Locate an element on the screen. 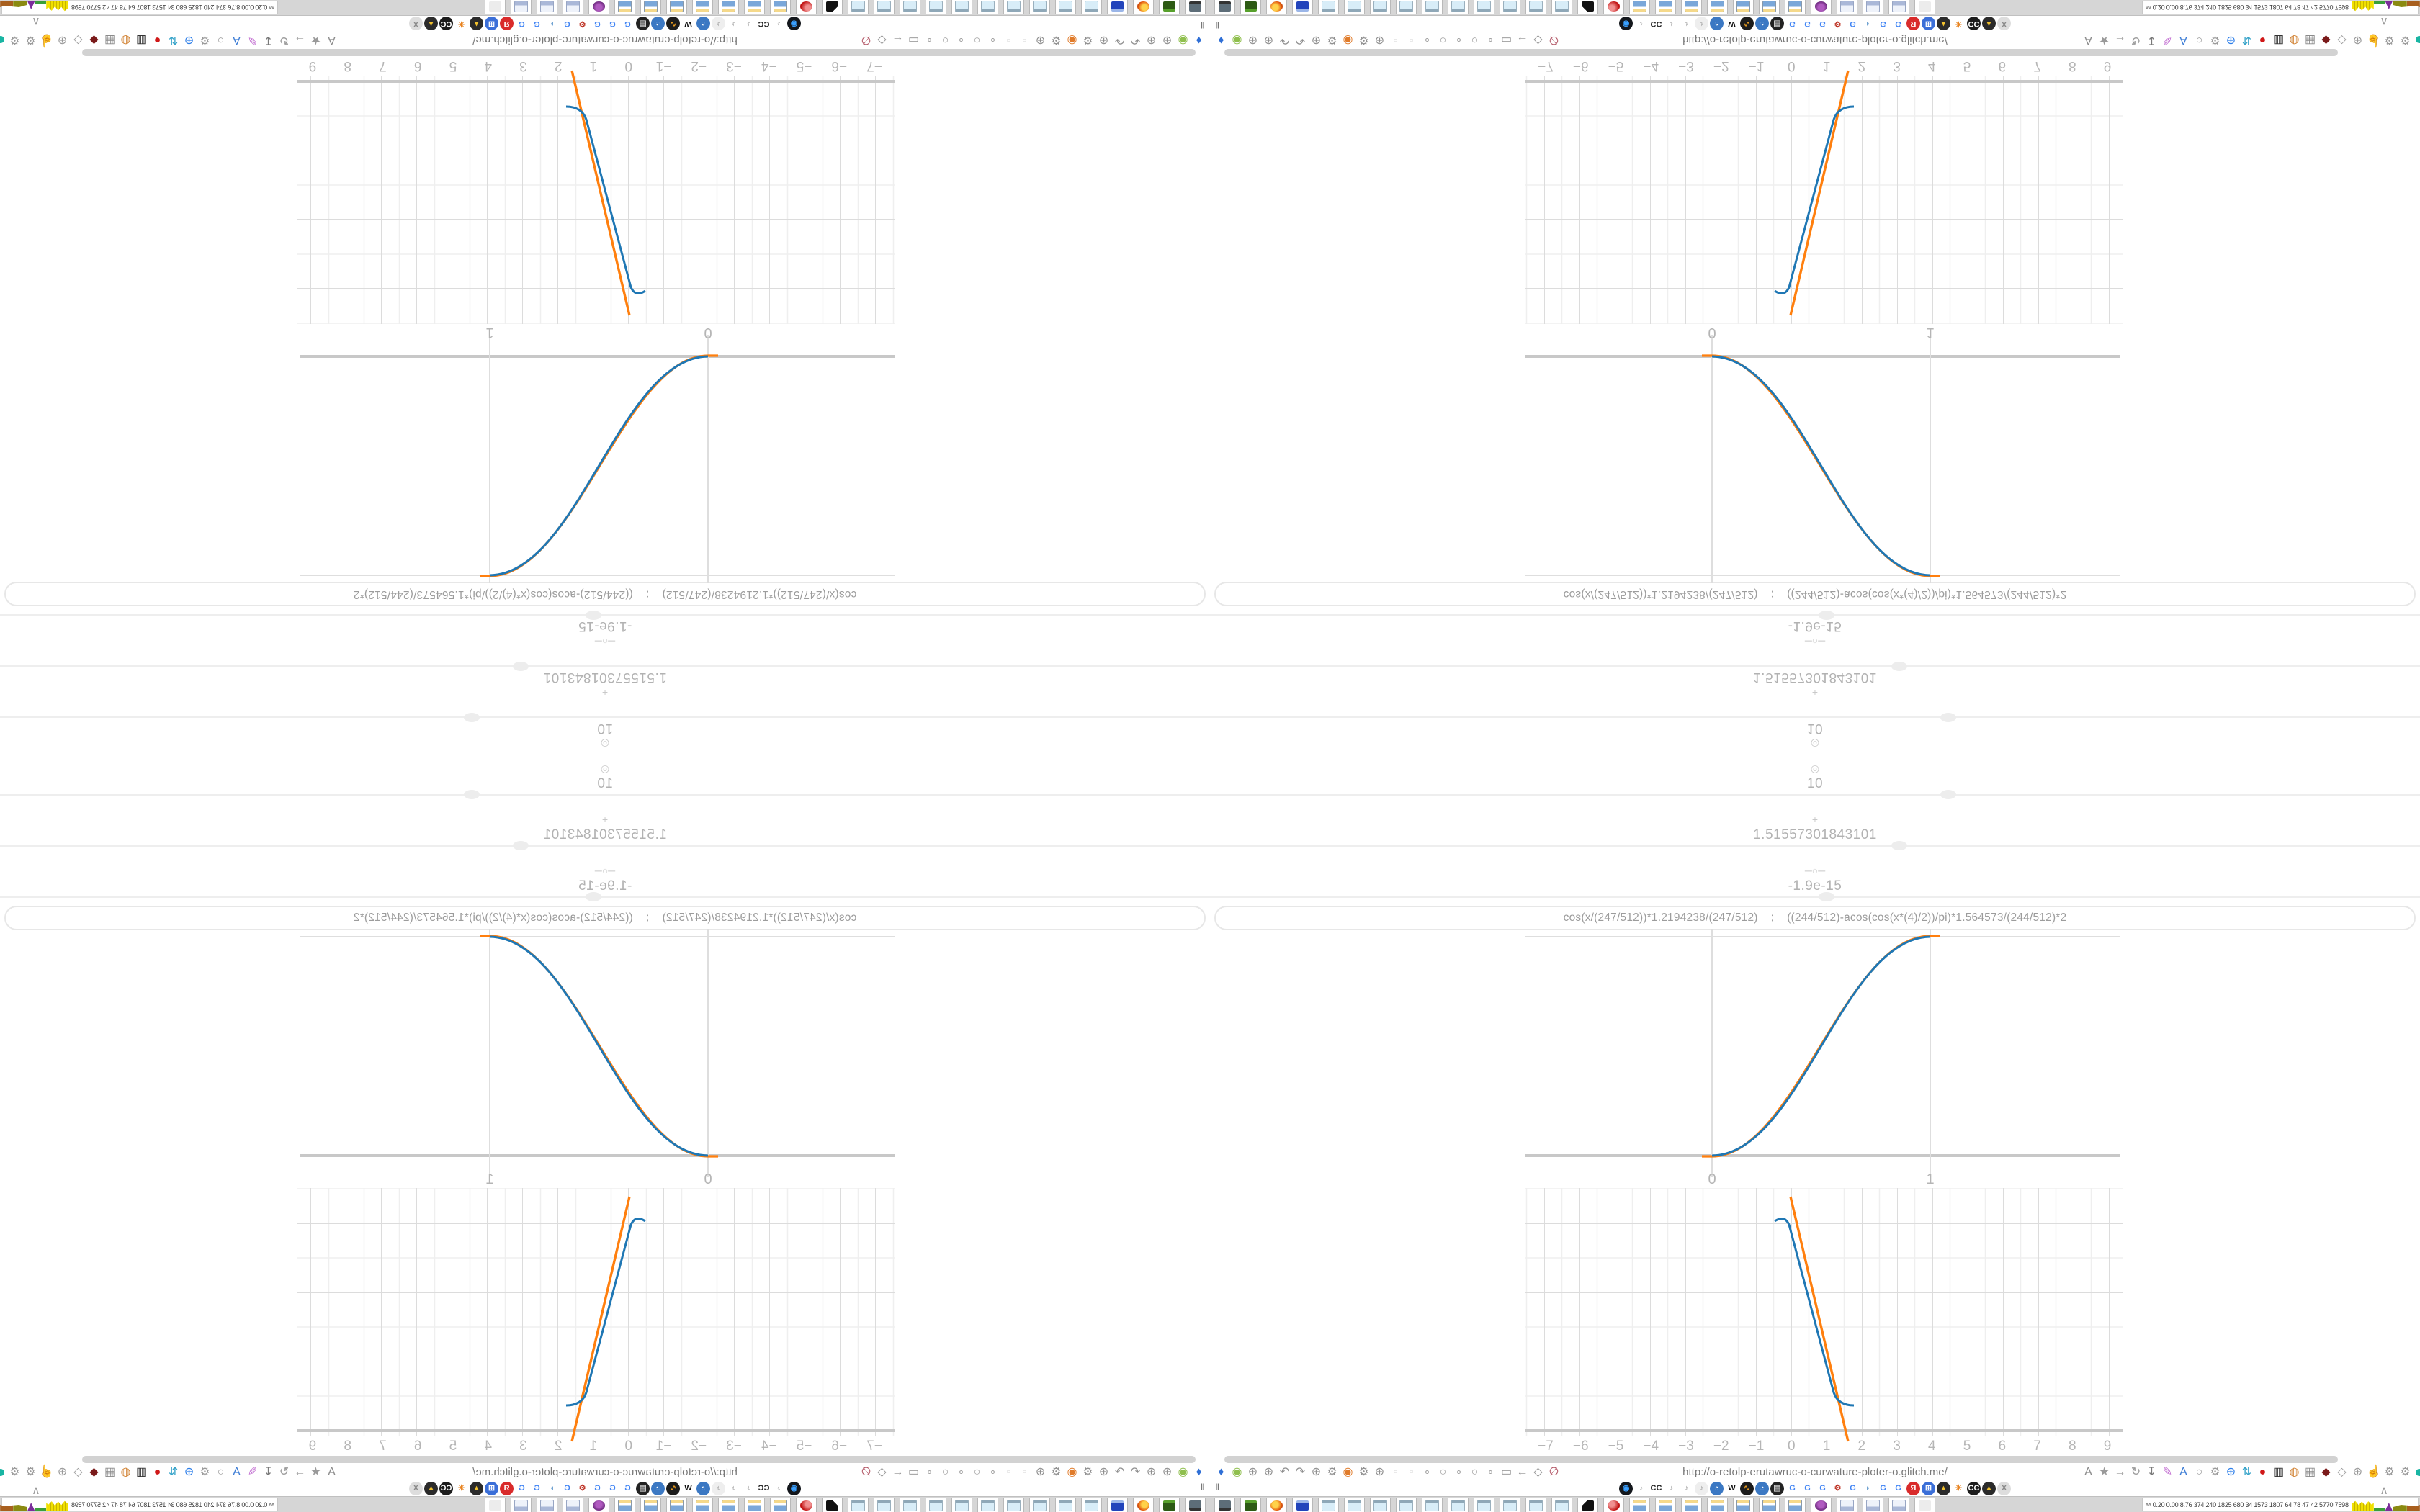  slider-row: + 1.51557301843101 is located at coordinates (1815, 823).